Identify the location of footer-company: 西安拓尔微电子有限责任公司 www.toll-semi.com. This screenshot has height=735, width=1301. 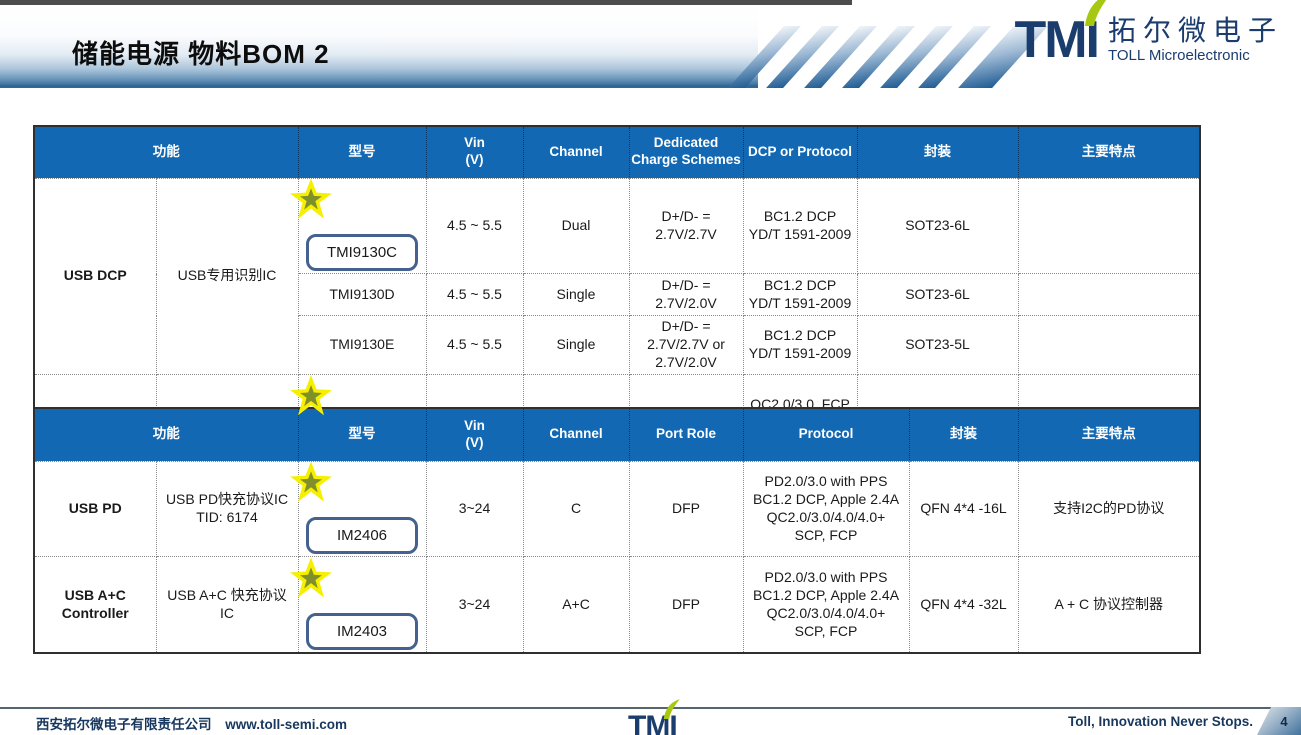
(191, 723).